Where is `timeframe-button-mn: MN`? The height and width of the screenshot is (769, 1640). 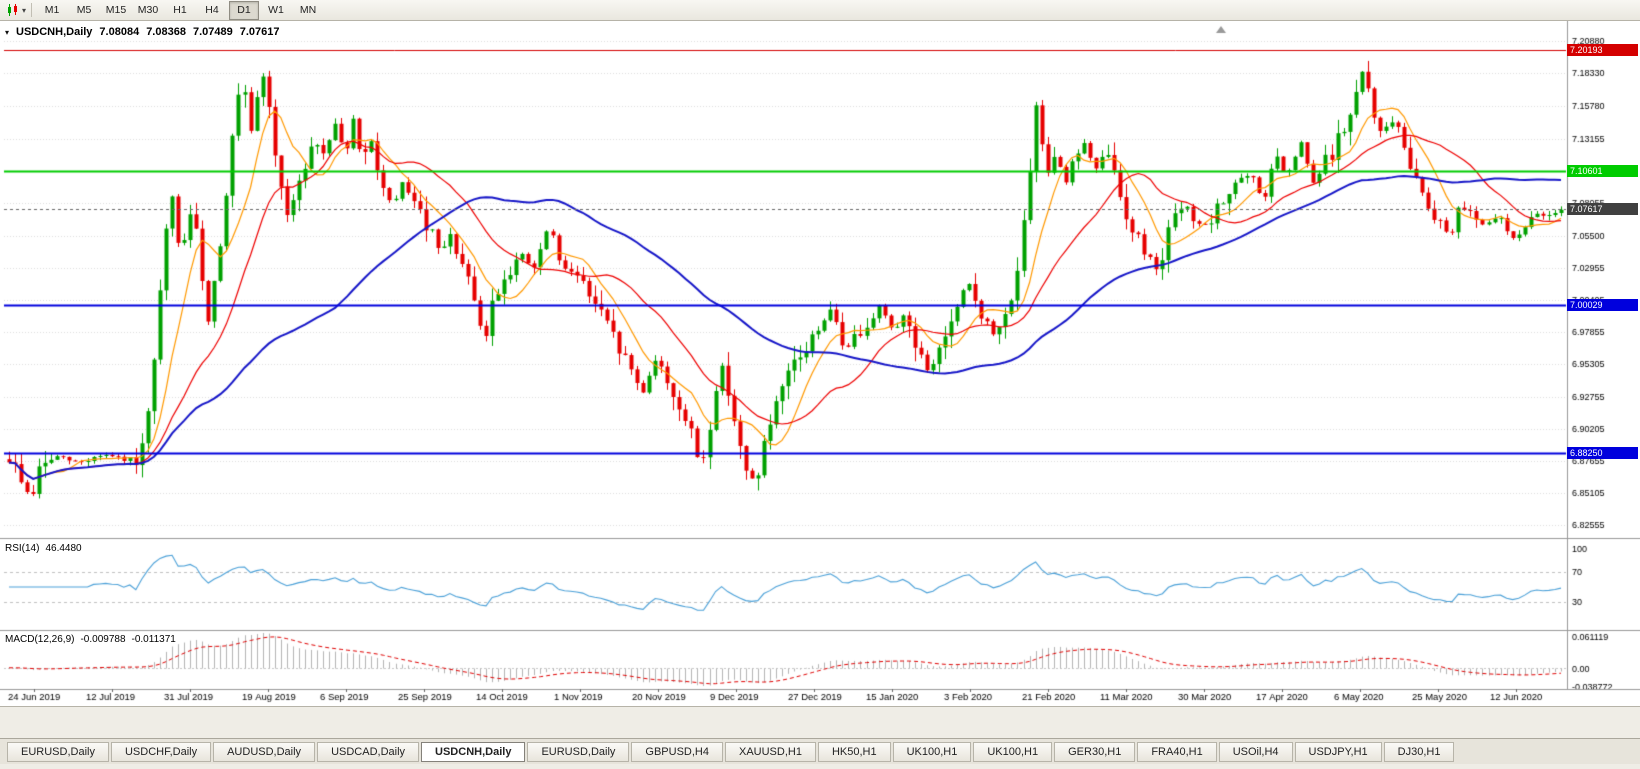 timeframe-button-mn: MN is located at coordinates (308, 10).